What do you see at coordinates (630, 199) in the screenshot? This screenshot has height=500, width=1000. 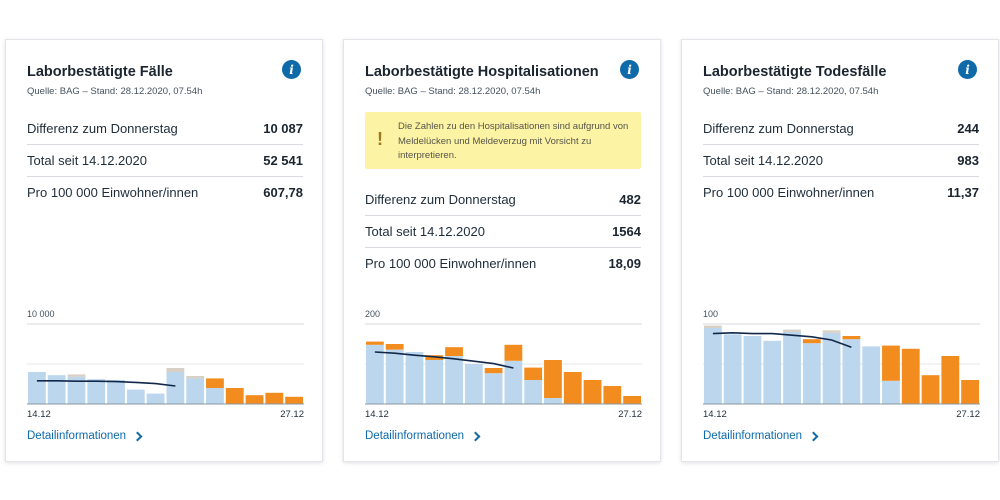 I see `stat-value: 482` at bounding box center [630, 199].